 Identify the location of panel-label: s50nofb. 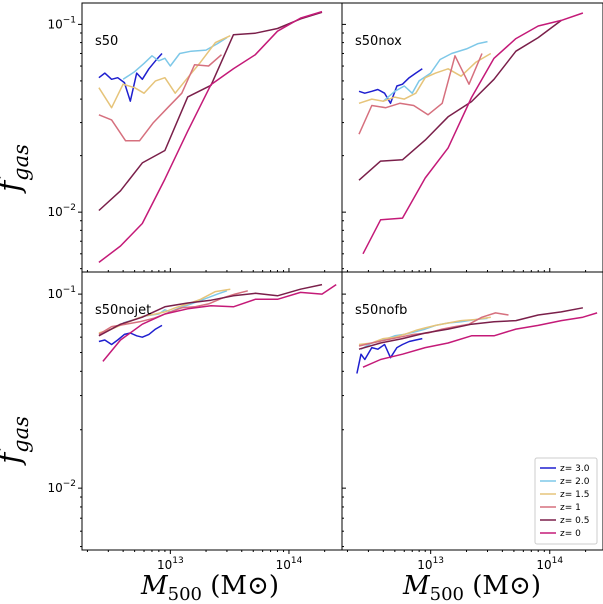
(381, 310).